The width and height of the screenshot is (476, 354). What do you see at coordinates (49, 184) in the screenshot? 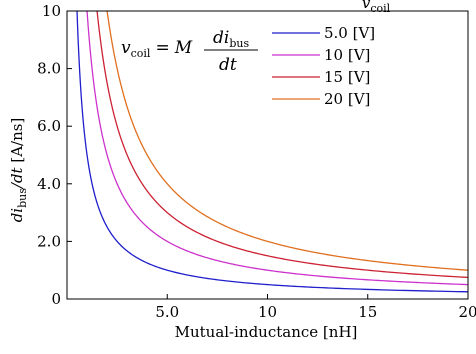
I see `y-tick-label: 4.0` at bounding box center [49, 184].